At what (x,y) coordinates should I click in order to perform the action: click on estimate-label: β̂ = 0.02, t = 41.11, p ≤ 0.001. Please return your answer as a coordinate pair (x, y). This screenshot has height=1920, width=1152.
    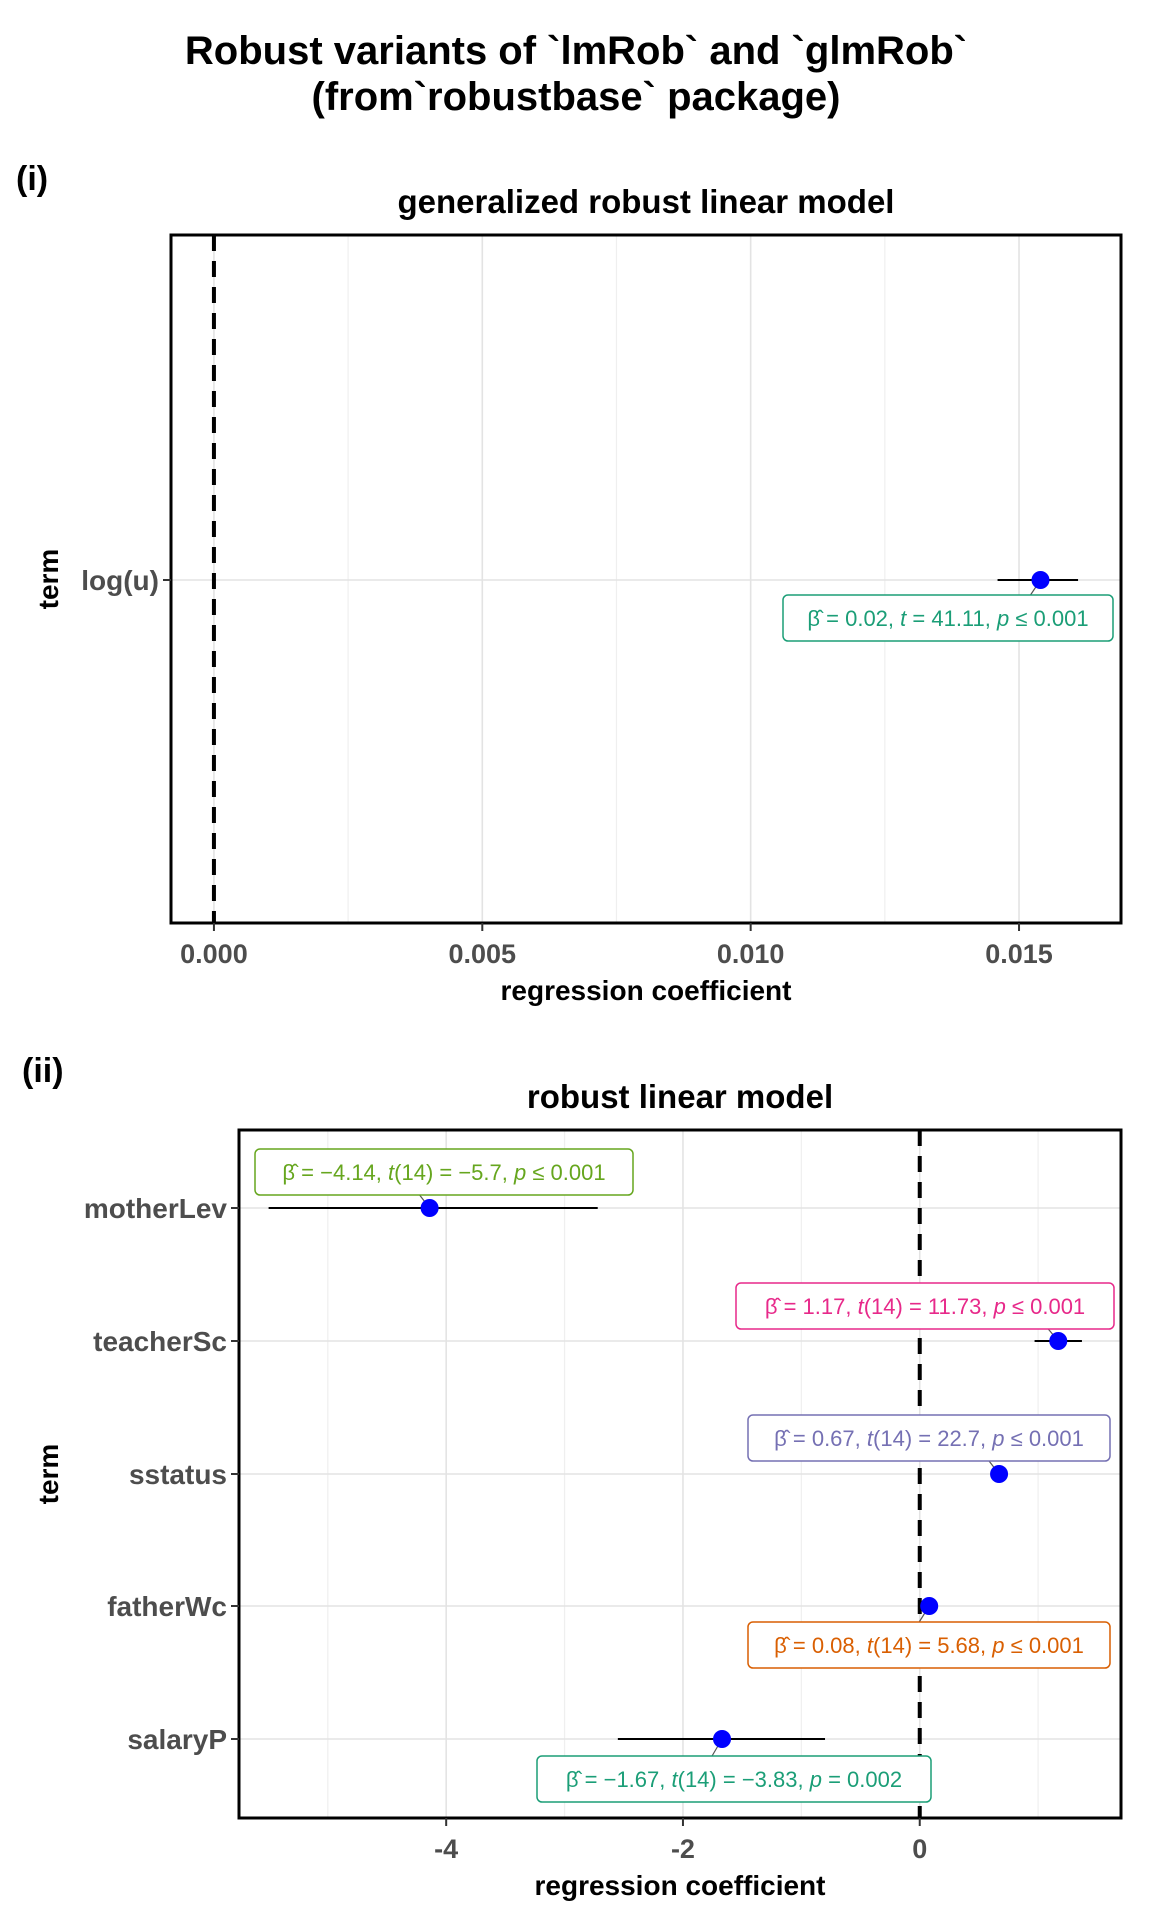
    Looking at the image, I should click on (947, 618).